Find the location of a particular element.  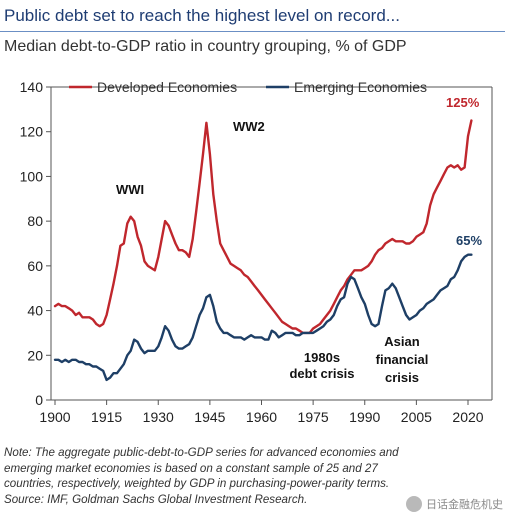

watermark-text: 日话金融危机史 is located at coordinates (464, 504).